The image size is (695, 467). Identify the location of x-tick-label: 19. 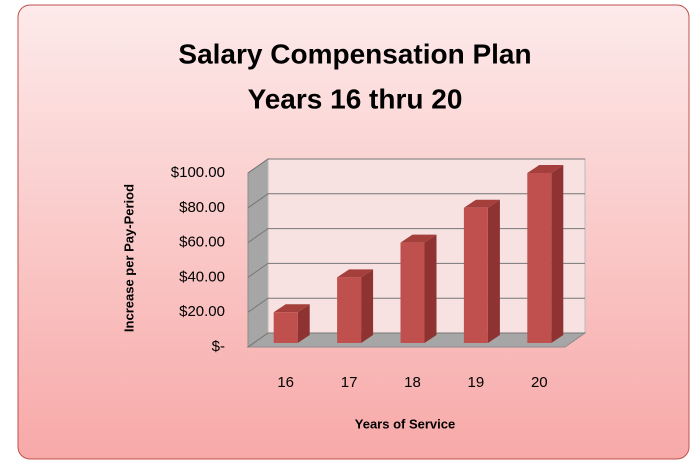
(476, 382).